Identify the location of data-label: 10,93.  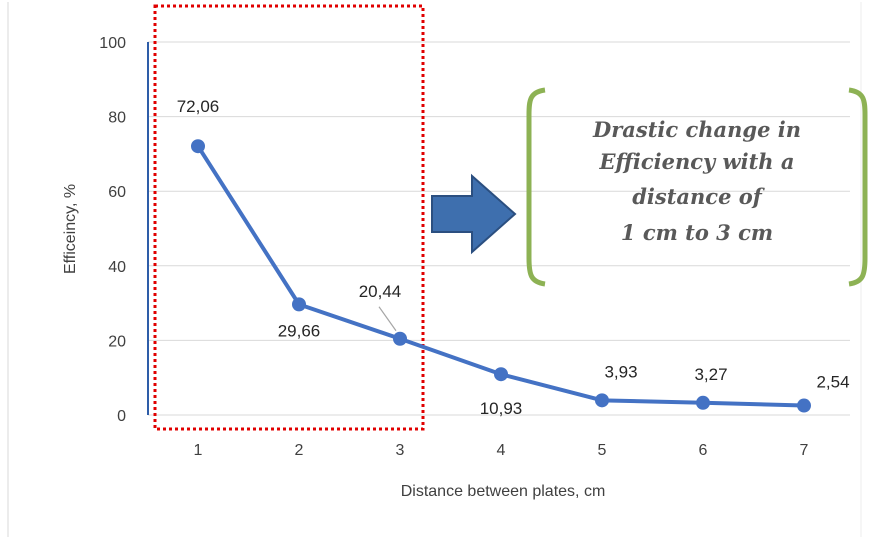
(501, 408).